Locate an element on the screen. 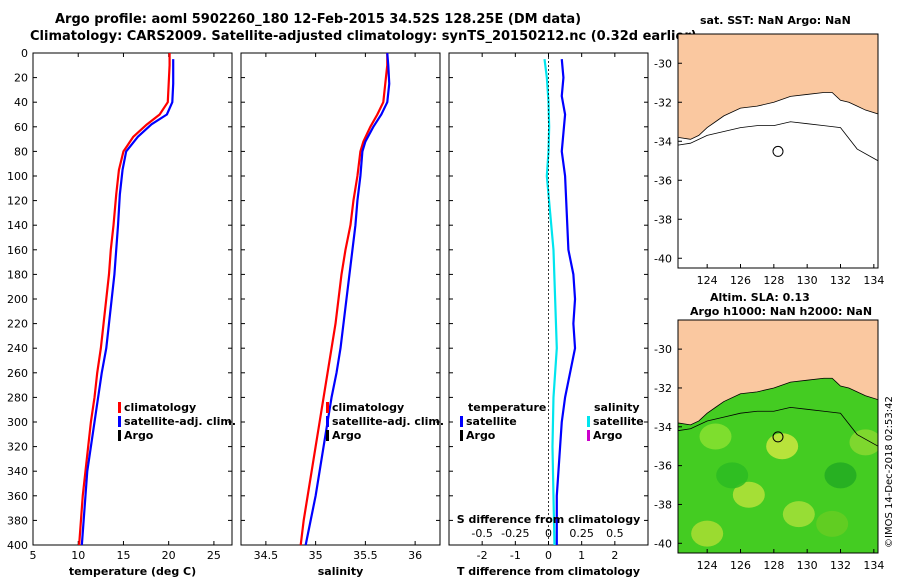 This screenshot has height=580, width=900. series-line-salinity is located at coordinates (347, 299).